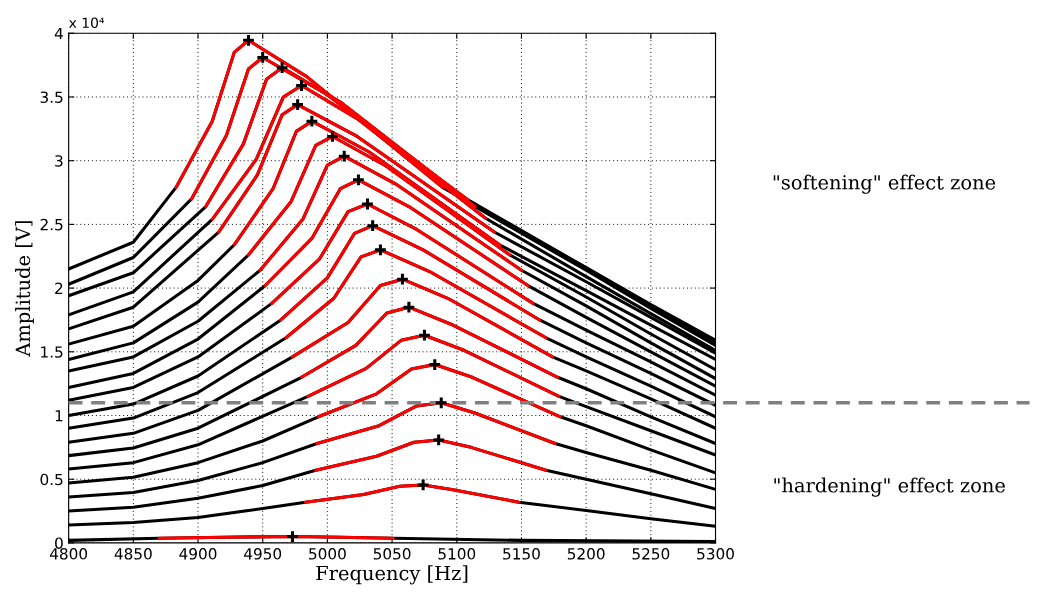  I want to click on y-tick-label: 0.5, so click(51, 479).